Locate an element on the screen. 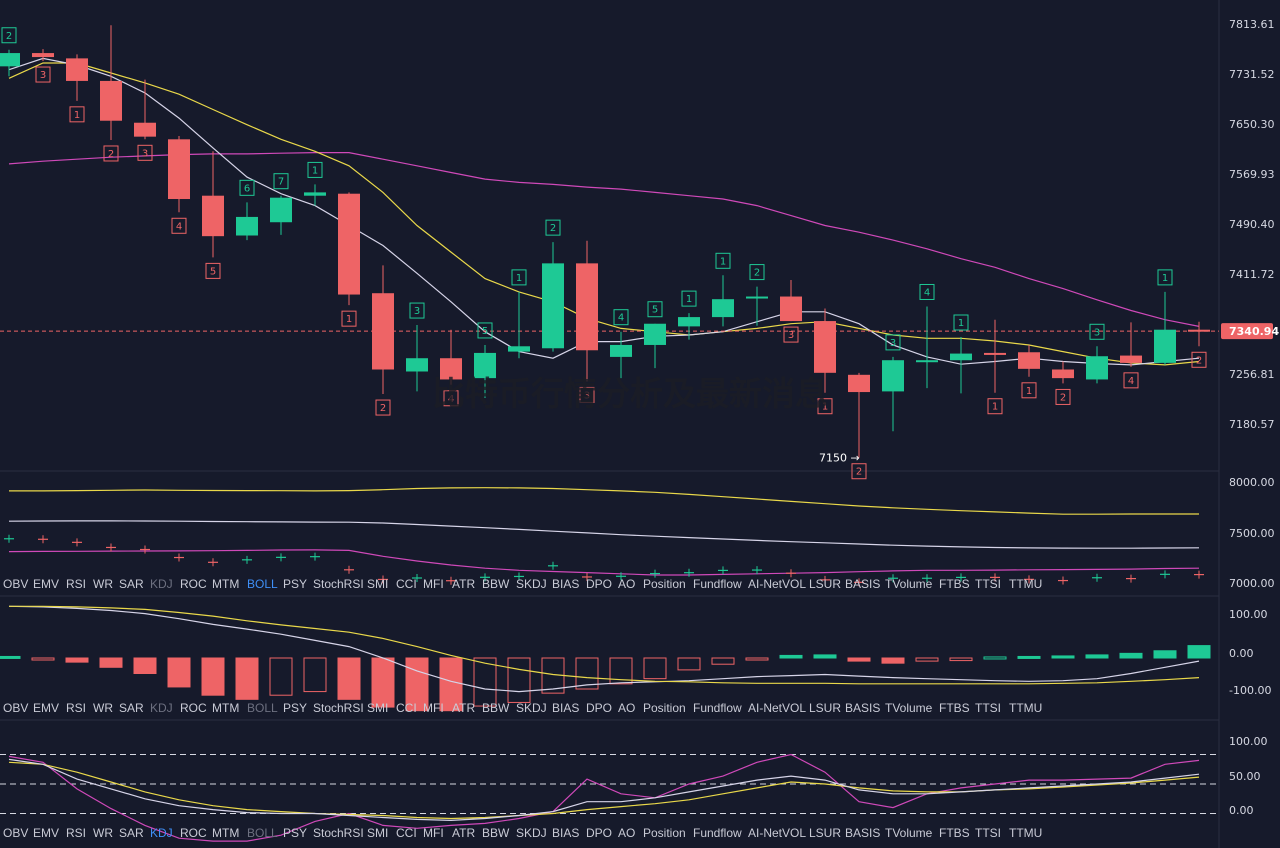 The width and height of the screenshot is (1280, 848). y-tick-label: 0.00 is located at coordinates (1241, 810).